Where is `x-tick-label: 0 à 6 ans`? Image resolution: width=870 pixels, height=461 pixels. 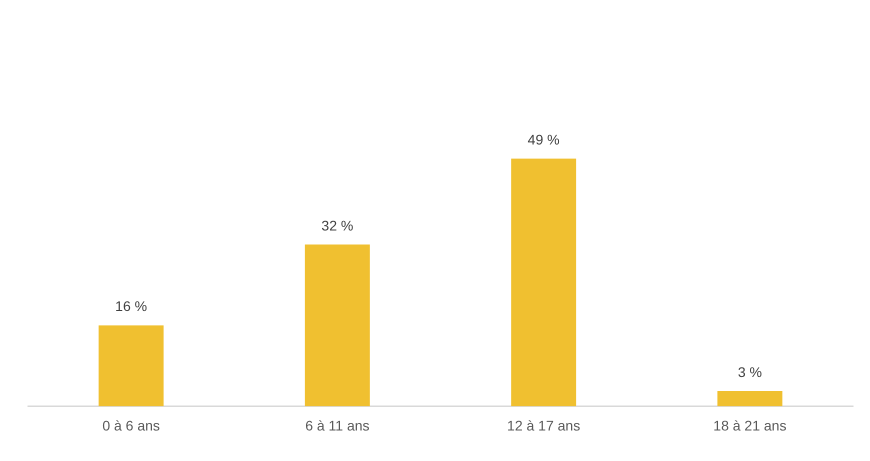
x-tick-label: 0 à 6 ans is located at coordinates (131, 425).